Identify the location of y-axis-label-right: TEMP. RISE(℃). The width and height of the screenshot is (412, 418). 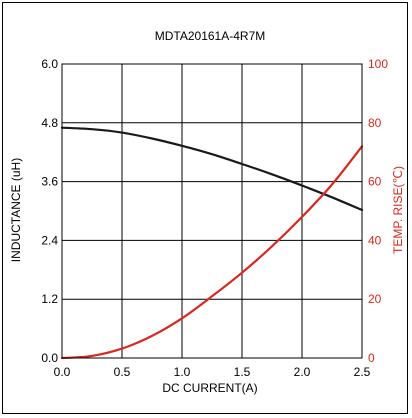
(398, 210).